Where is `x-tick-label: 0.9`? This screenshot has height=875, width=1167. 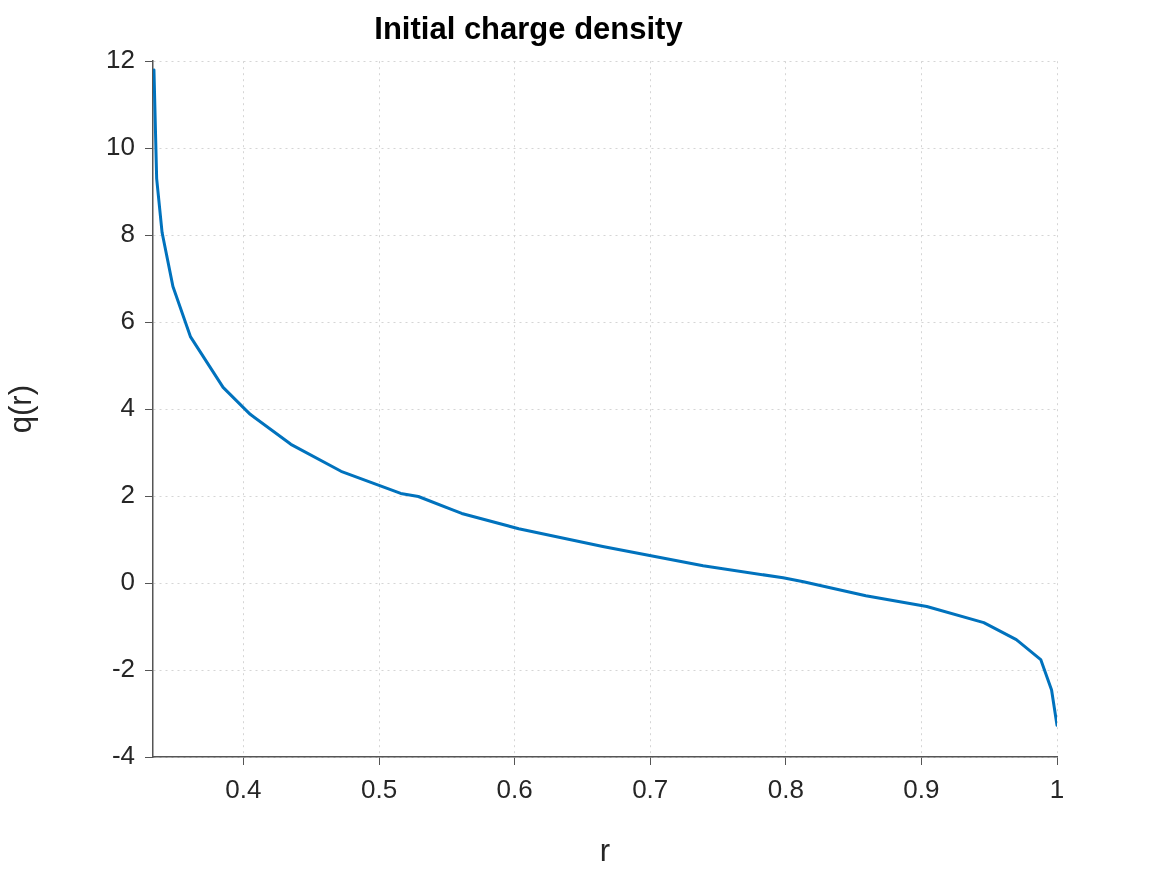
x-tick-label: 0.9 is located at coordinates (921, 788).